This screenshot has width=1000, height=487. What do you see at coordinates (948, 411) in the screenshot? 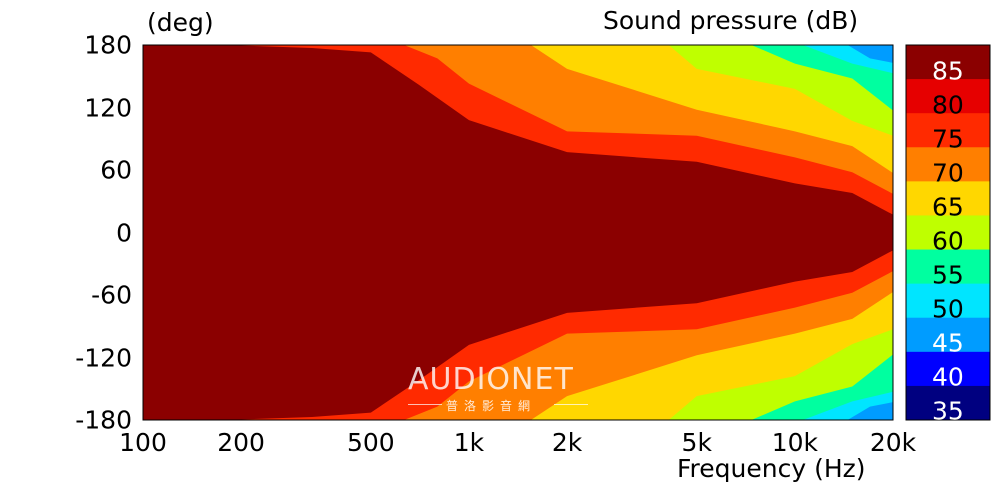
I see `colorbar-tick-label: 35` at bounding box center [948, 411].